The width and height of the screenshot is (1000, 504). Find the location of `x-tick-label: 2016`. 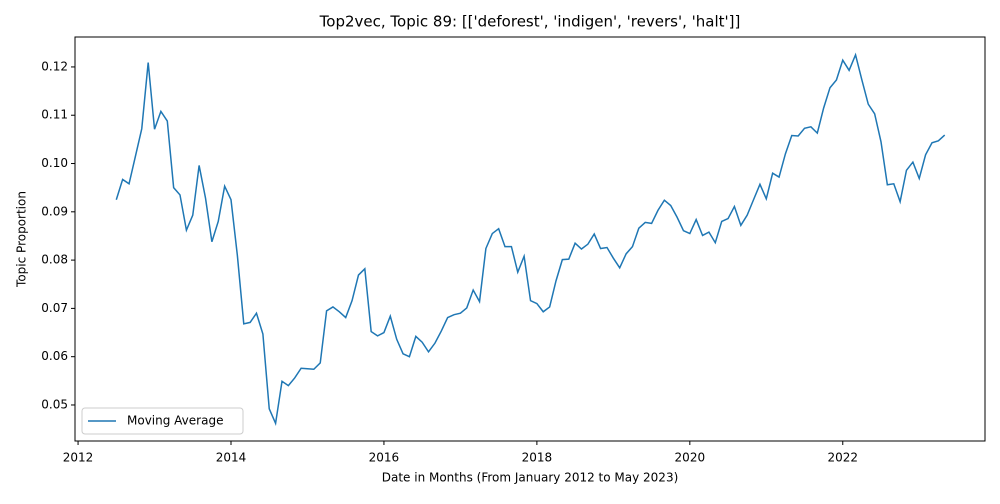

x-tick-label: 2016 is located at coordinates (384, 458).